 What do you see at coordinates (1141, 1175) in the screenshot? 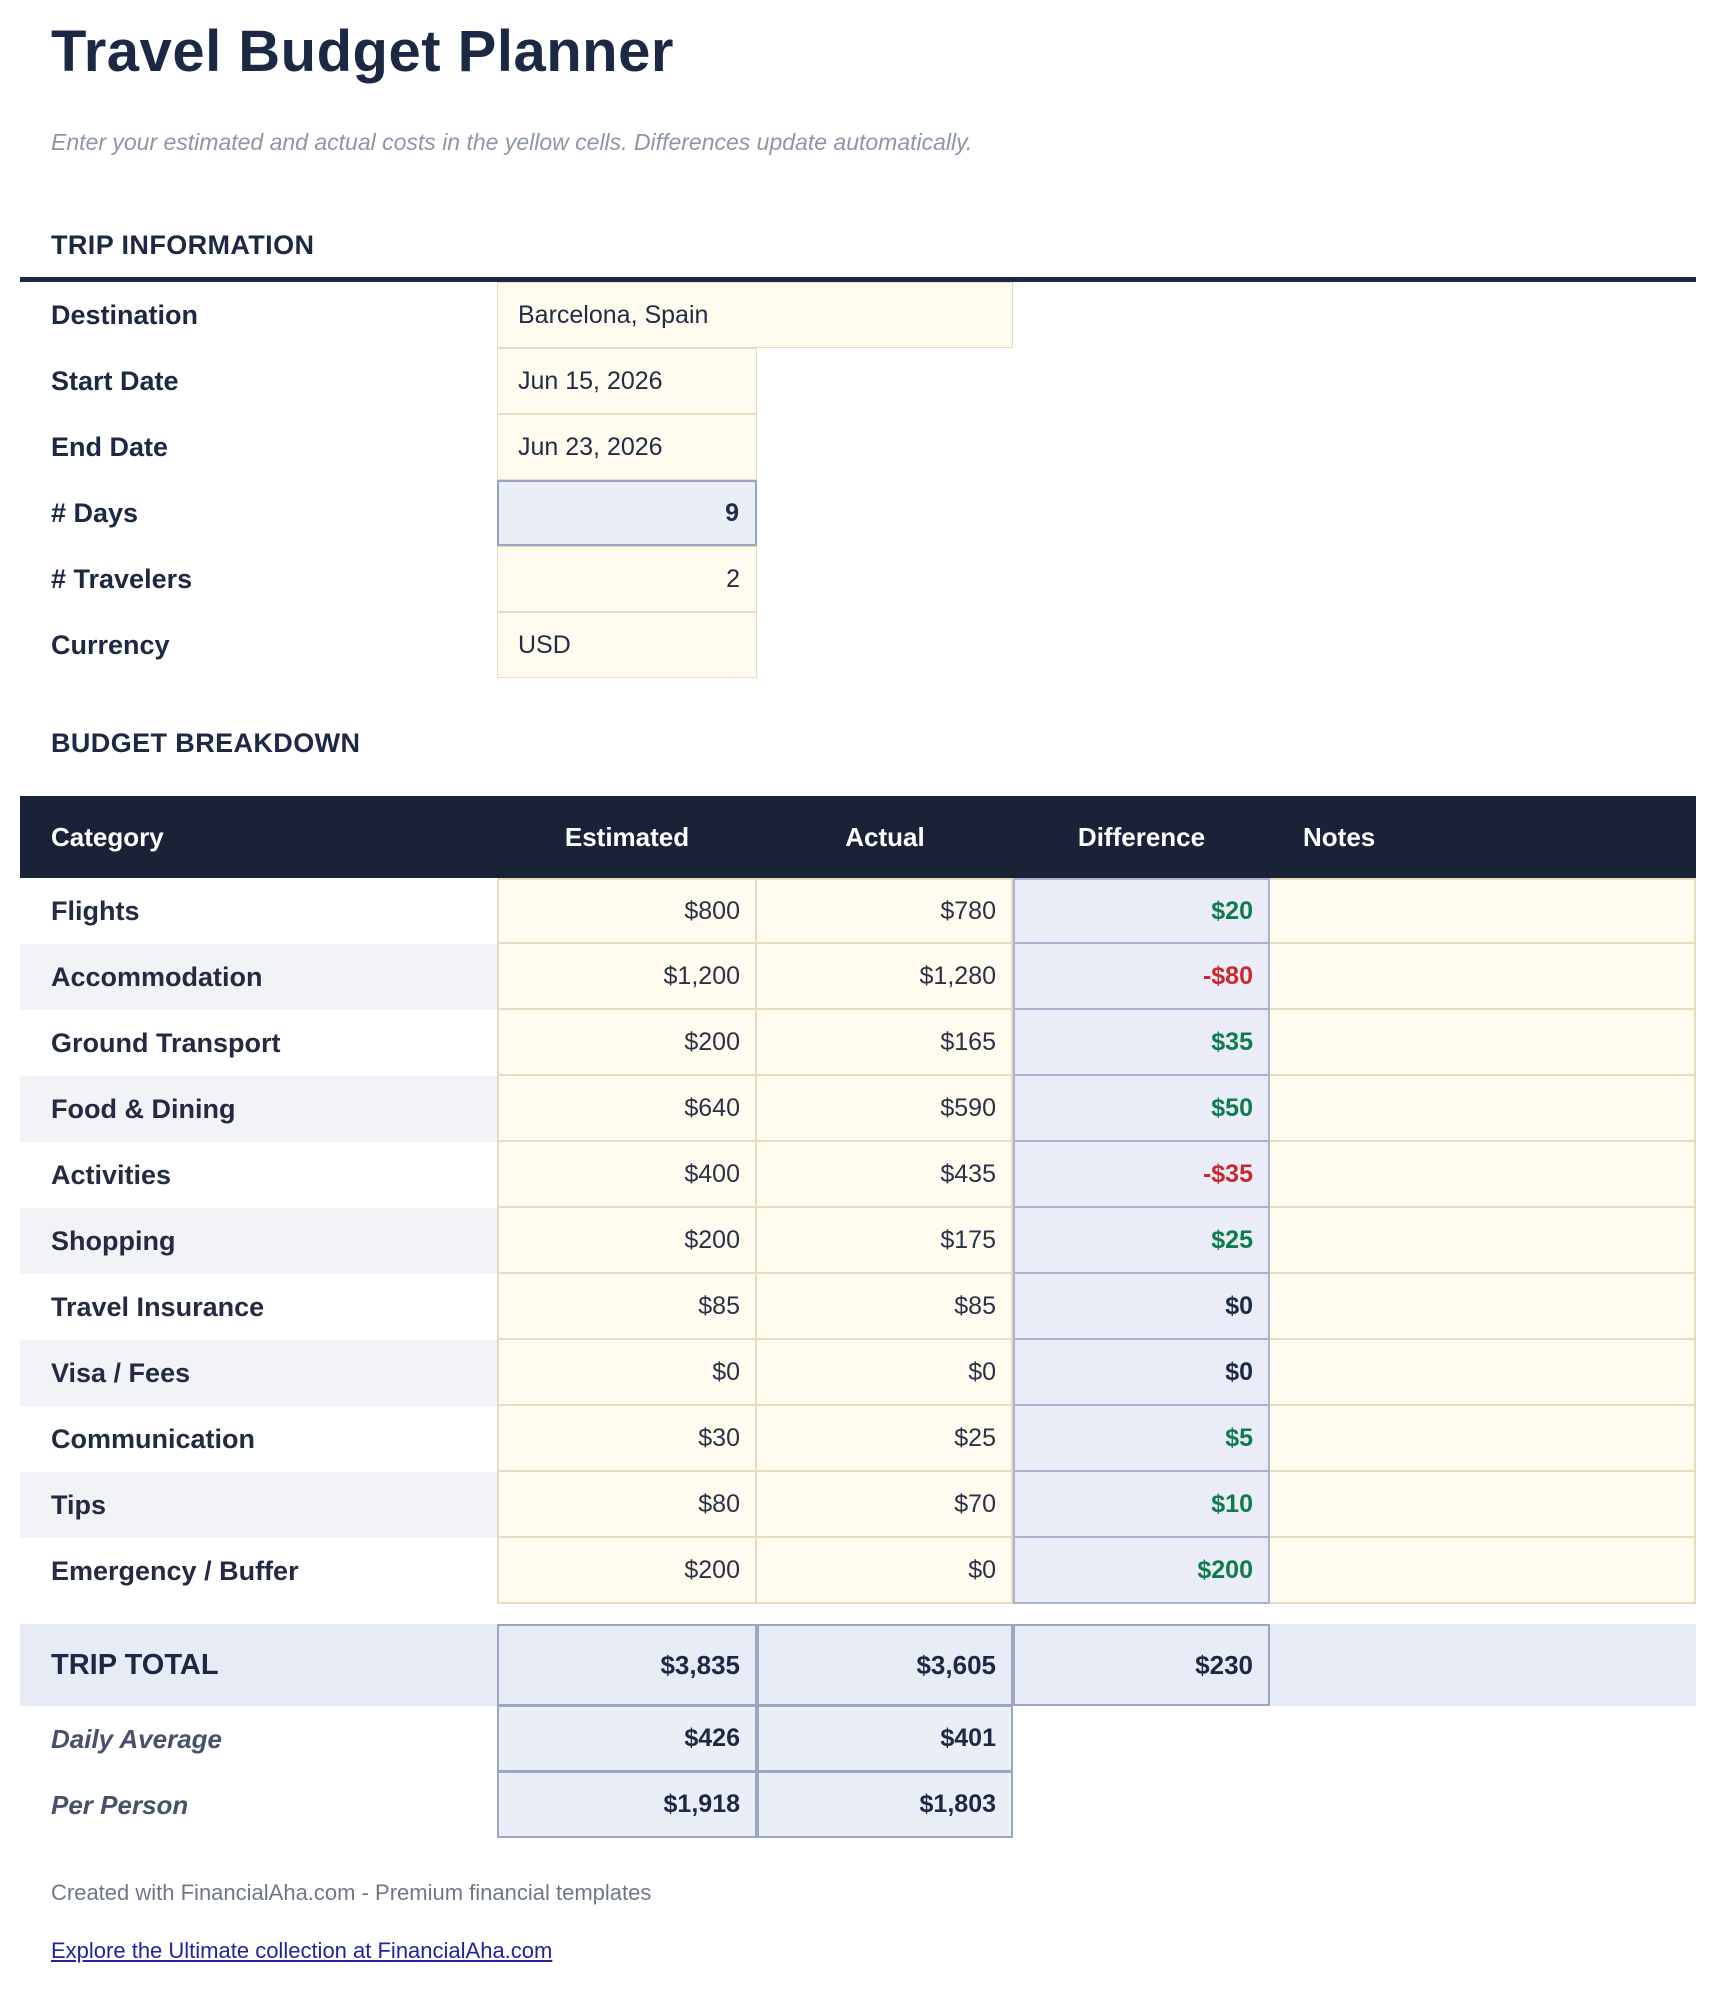
I see `difference-cell: -$35` at bounding box center [1141, 1175].